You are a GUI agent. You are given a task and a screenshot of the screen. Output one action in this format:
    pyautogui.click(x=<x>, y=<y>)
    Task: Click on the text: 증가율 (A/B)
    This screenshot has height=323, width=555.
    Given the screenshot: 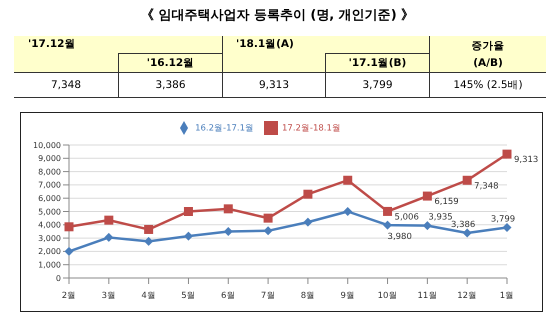 What is the action you would take?
    pyautogui.click(x=488, y=54)
    